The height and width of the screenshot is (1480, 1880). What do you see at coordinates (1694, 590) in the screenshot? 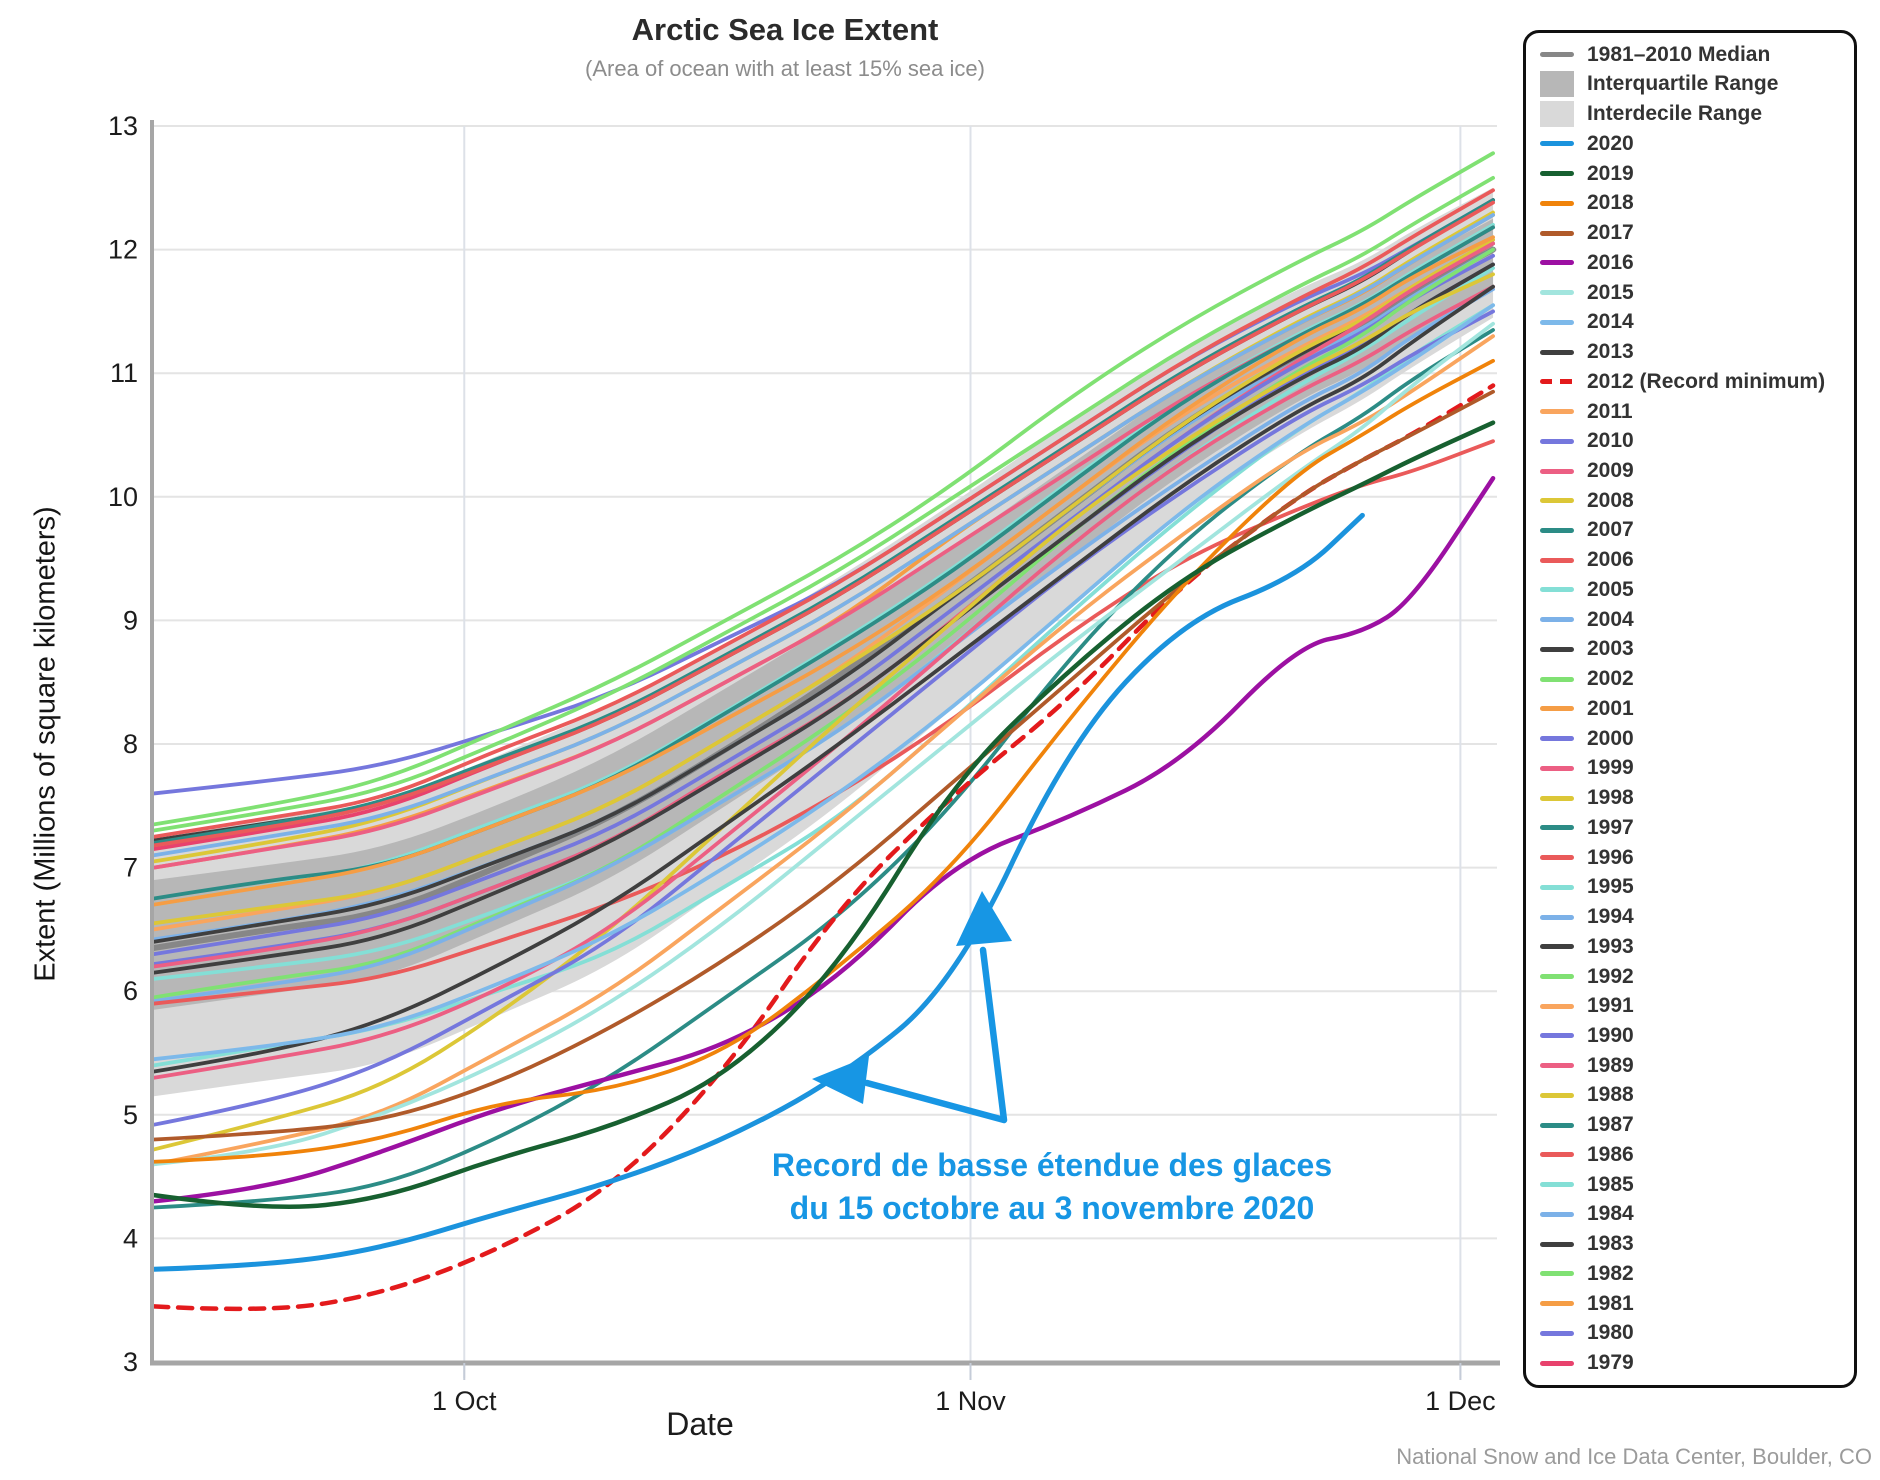
I see `legend-item-2005: 2005` at bounding box center [1694, 590].